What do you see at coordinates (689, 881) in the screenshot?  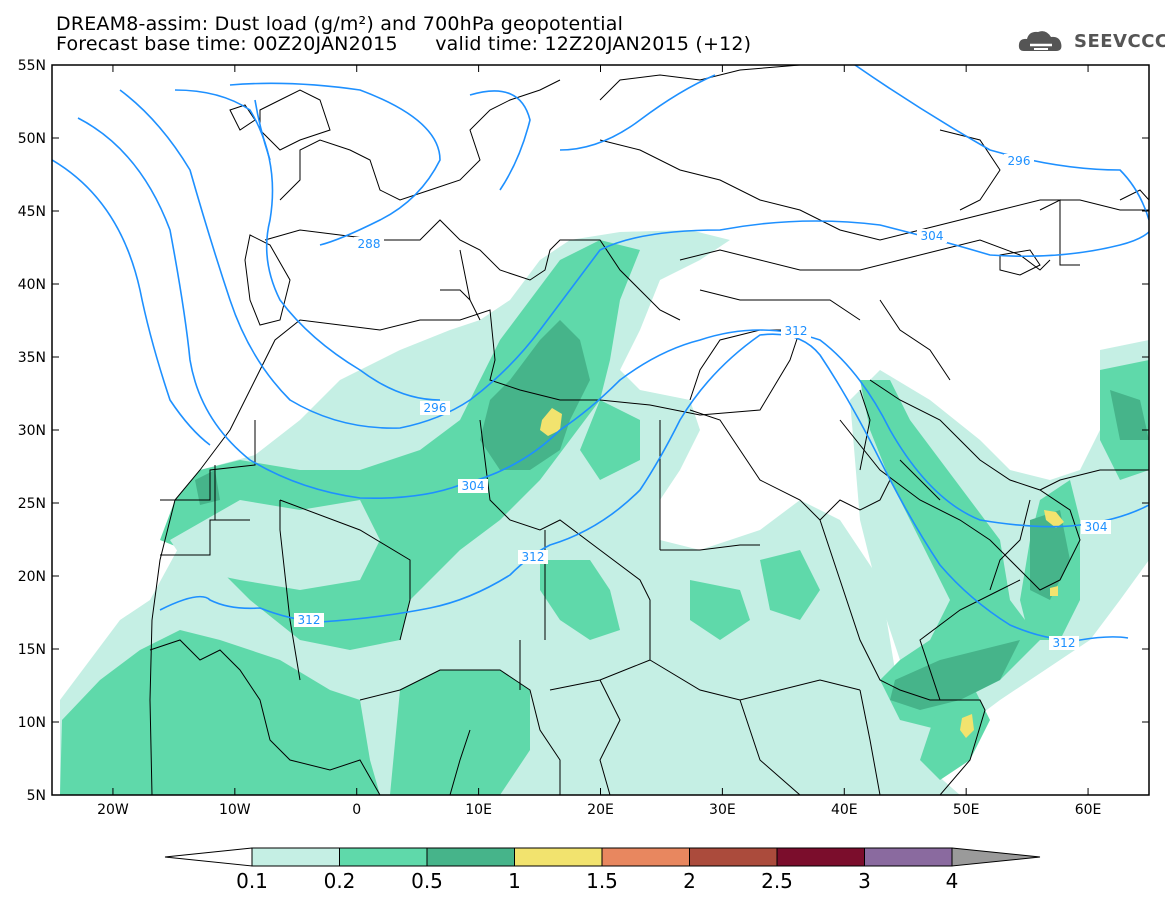 I see `colorbar-tick-label: 2` at bounding box center [689, 881].